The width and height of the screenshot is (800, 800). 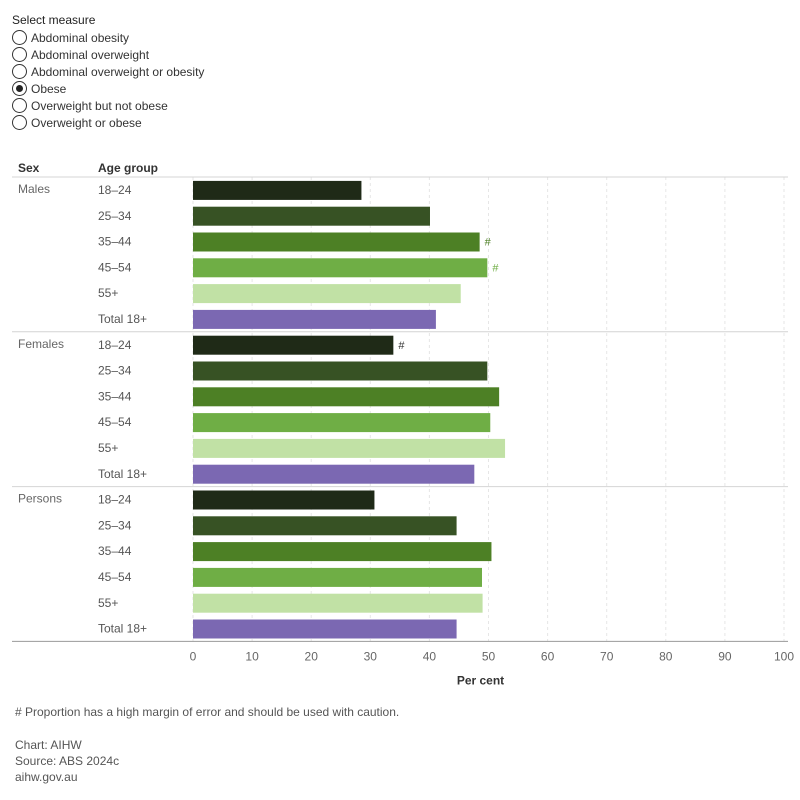 What do you see at coordinates (548, 656) in the screenshot?
I see `x-tick-label: 60` at bounding box center [548, 656].